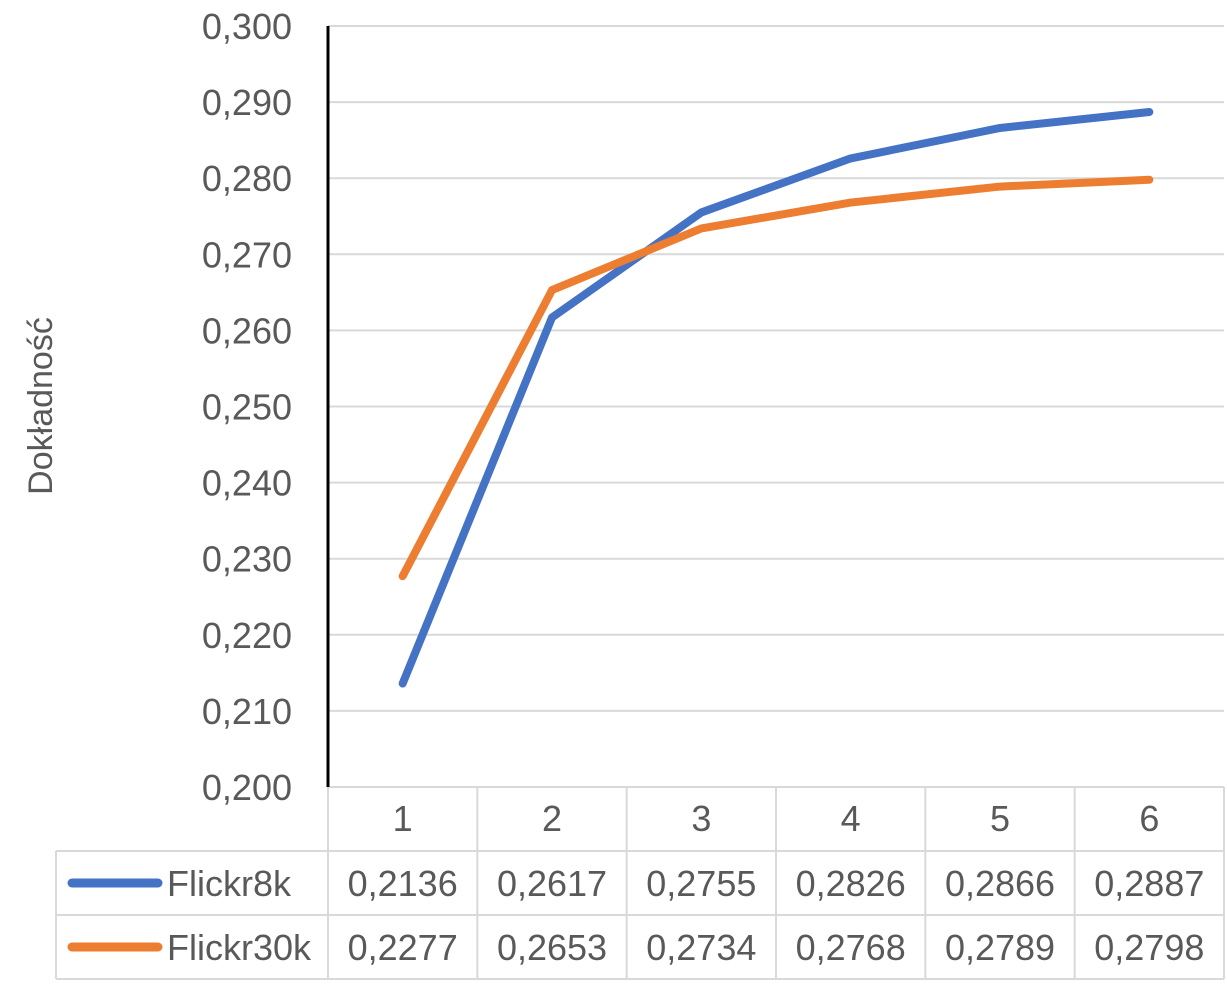 The width and height of the screenshot is (1227, 989). What do you see at coordinates (851, 947) in the screenshot?
I see `table-cell: 0,2768` at bounding box center [851, 947].